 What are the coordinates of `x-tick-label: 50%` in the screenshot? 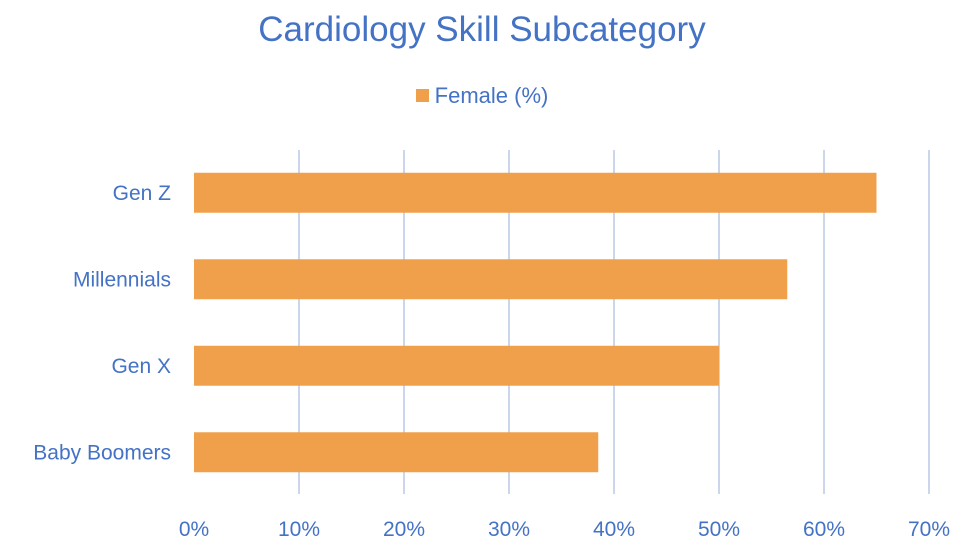 It's located at (719, 529).